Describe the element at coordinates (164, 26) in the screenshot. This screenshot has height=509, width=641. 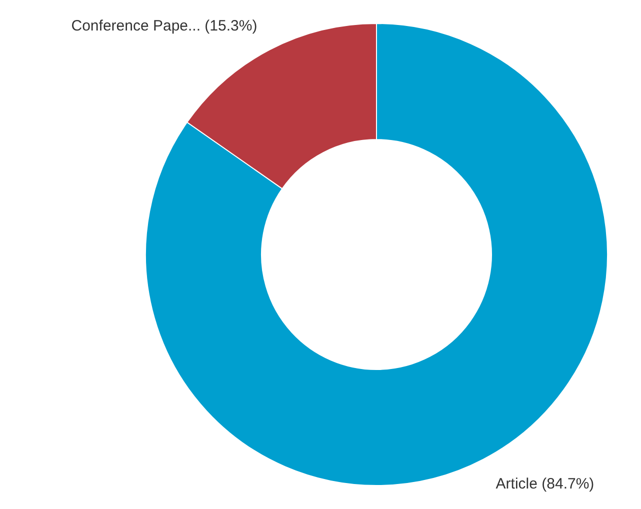
I see `slice-label: Conference Pape... (15.3%)` at that location.